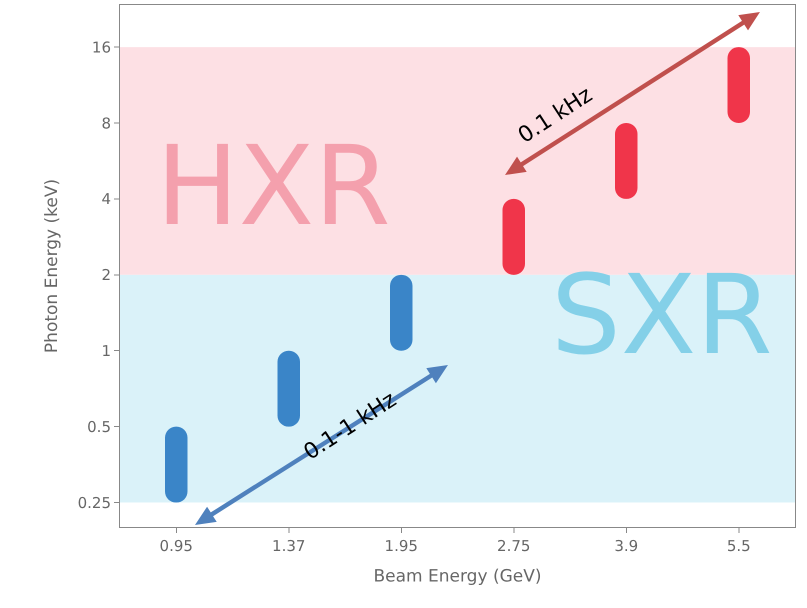  Describe the element at coordinates (99, 427) in the screenshot. I see `y-tick-label: 0.5` at that location.